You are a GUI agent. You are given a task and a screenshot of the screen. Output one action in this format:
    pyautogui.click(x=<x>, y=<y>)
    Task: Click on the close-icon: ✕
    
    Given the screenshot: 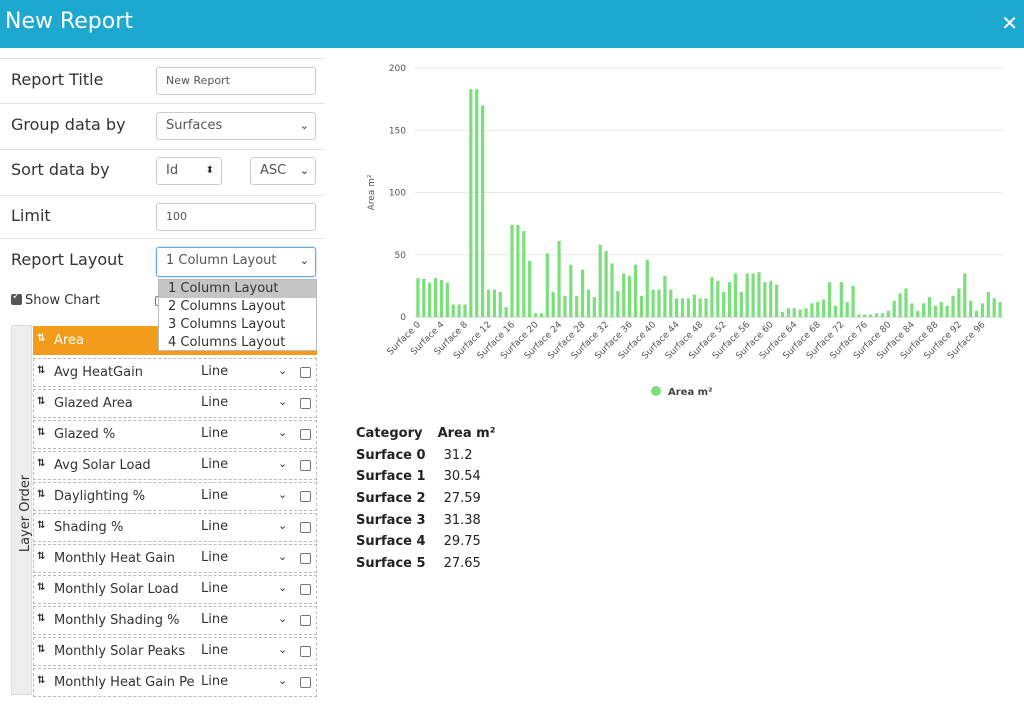 What is the action you would take?
    pyautogui.click(x=1009, y=23)
    